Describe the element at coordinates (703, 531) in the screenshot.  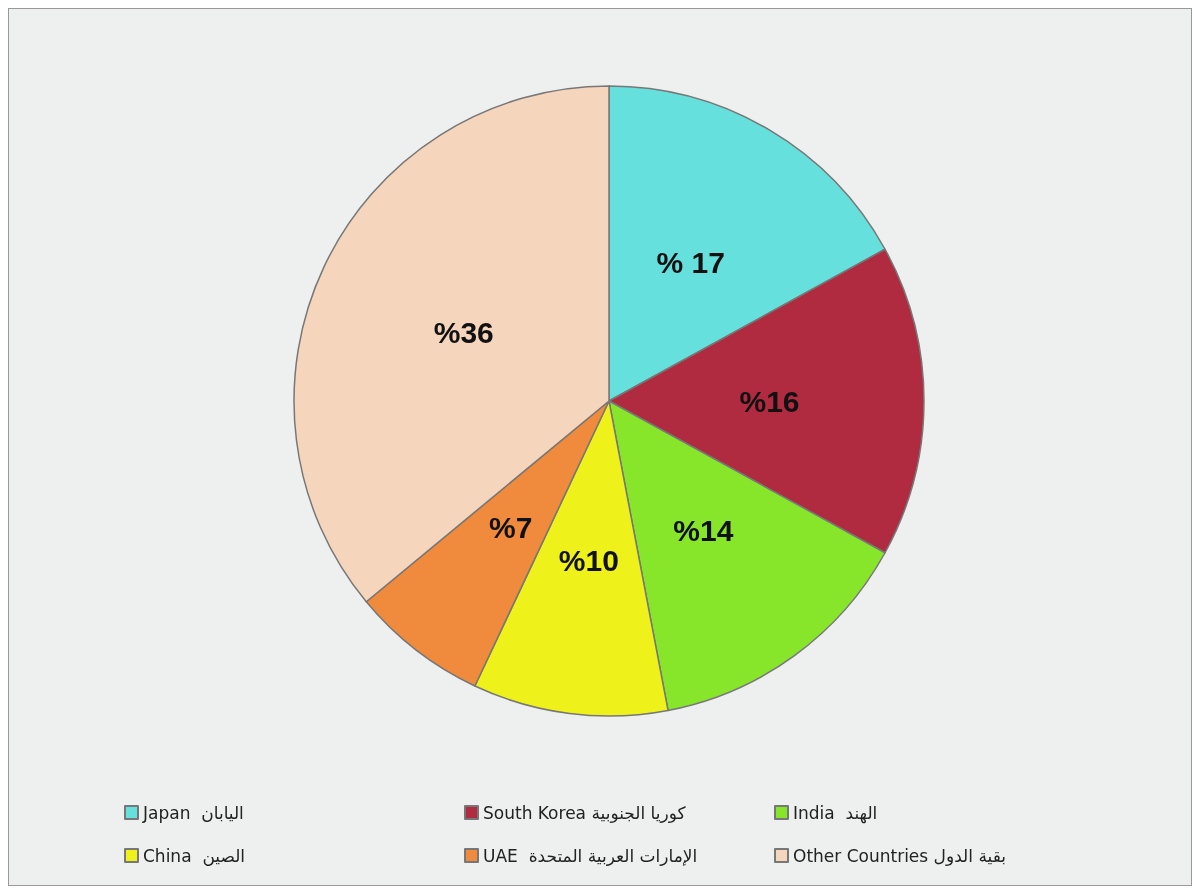
I see `data-label: %14` at that location.